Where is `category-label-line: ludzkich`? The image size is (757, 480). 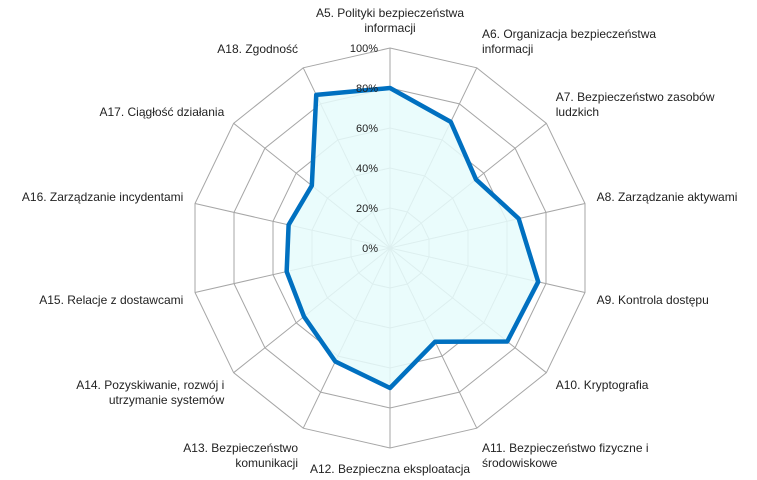
category-label-line: ludzkich is located at coordinates (577, 112).